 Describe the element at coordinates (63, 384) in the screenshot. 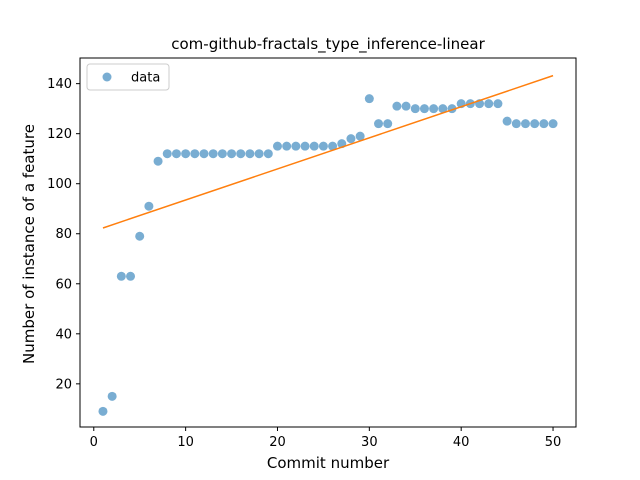

I see `y-tick-label: 20` at that location.